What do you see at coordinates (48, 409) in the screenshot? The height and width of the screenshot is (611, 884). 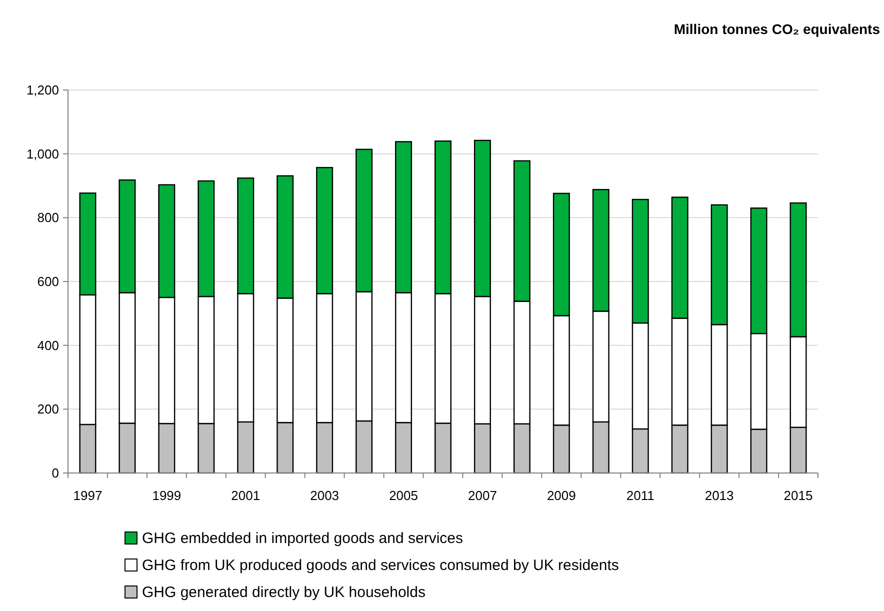 I see `y-tick-label: 200` at bounding box center [48, 409].